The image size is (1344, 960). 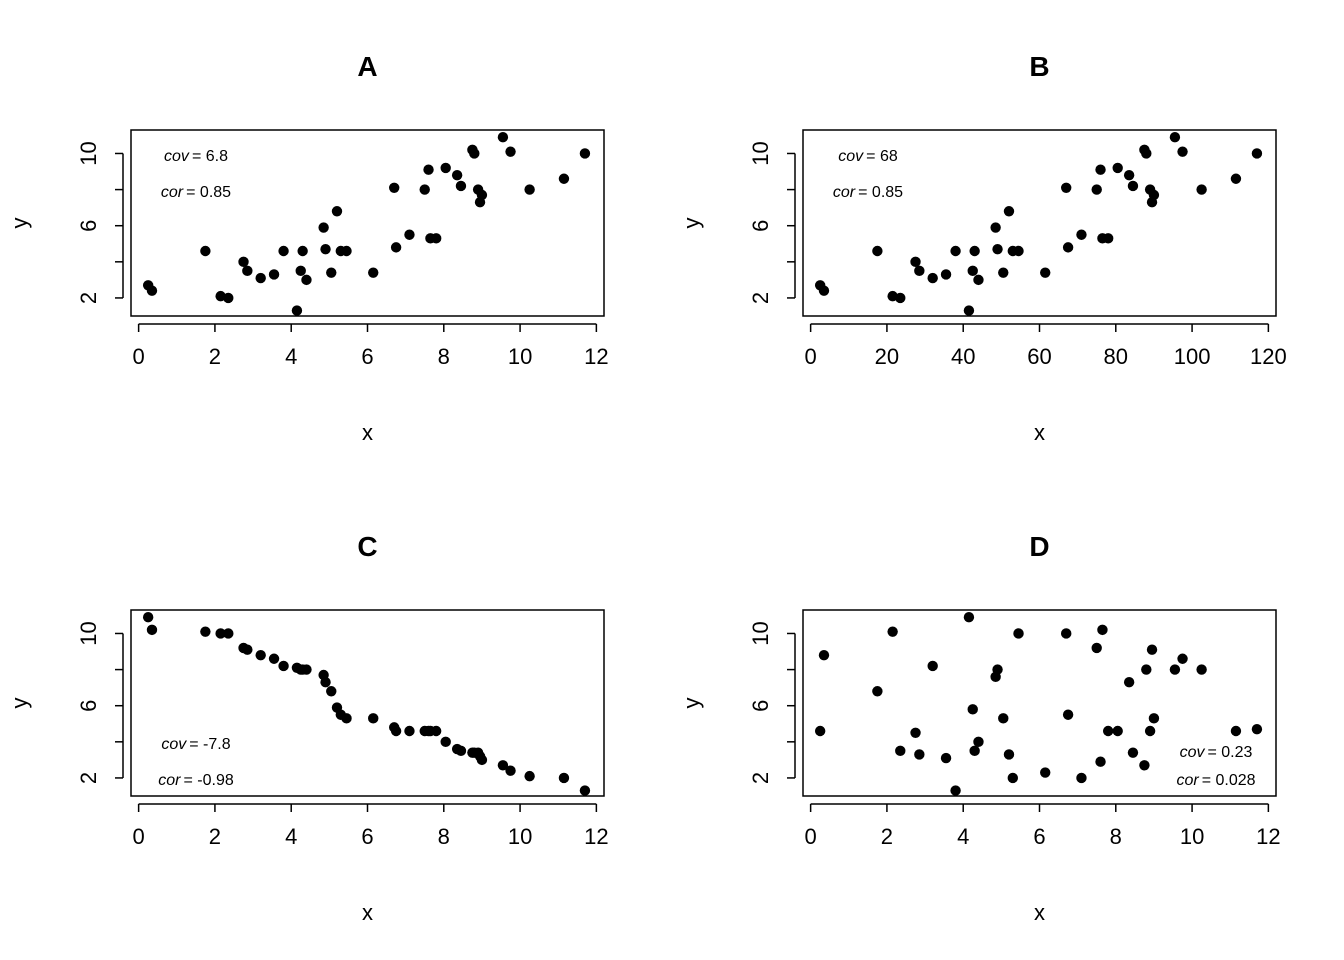 What do you see at coordinates (208, 192) in the screenshot?
I see `cor-value: = 0.85` at bounding box center [208, 192].